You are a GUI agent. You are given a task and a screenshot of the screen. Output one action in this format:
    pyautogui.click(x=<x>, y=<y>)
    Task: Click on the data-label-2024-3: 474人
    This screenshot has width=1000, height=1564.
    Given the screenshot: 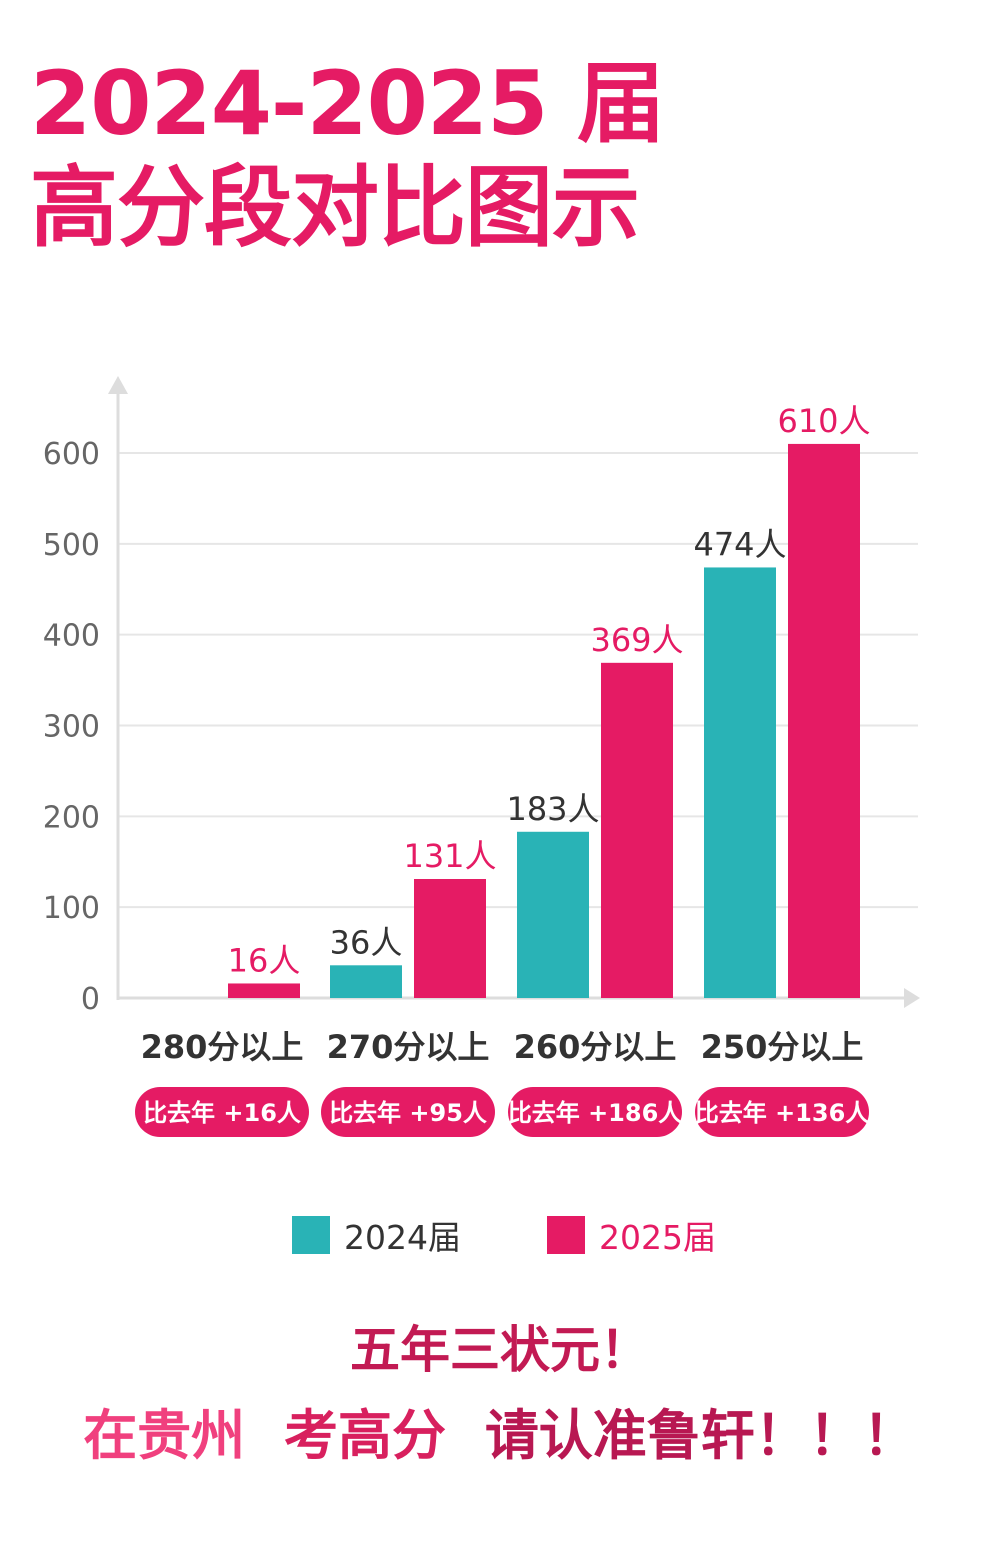 What is the action you would take?
    pyautogui.click(x=739, y=544)
    